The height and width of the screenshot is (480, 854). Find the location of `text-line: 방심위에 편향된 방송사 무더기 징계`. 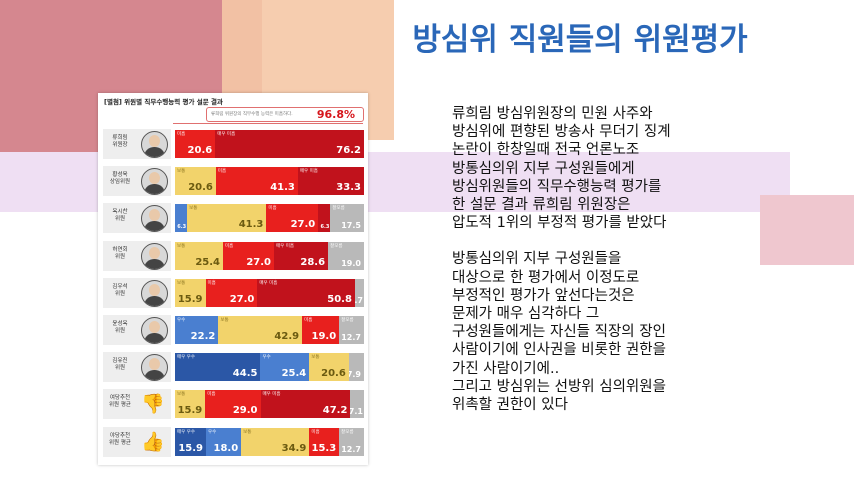

text-line: 방심위에 편향된 방송사 무더기 징계 is located at coordinates (561, 132).